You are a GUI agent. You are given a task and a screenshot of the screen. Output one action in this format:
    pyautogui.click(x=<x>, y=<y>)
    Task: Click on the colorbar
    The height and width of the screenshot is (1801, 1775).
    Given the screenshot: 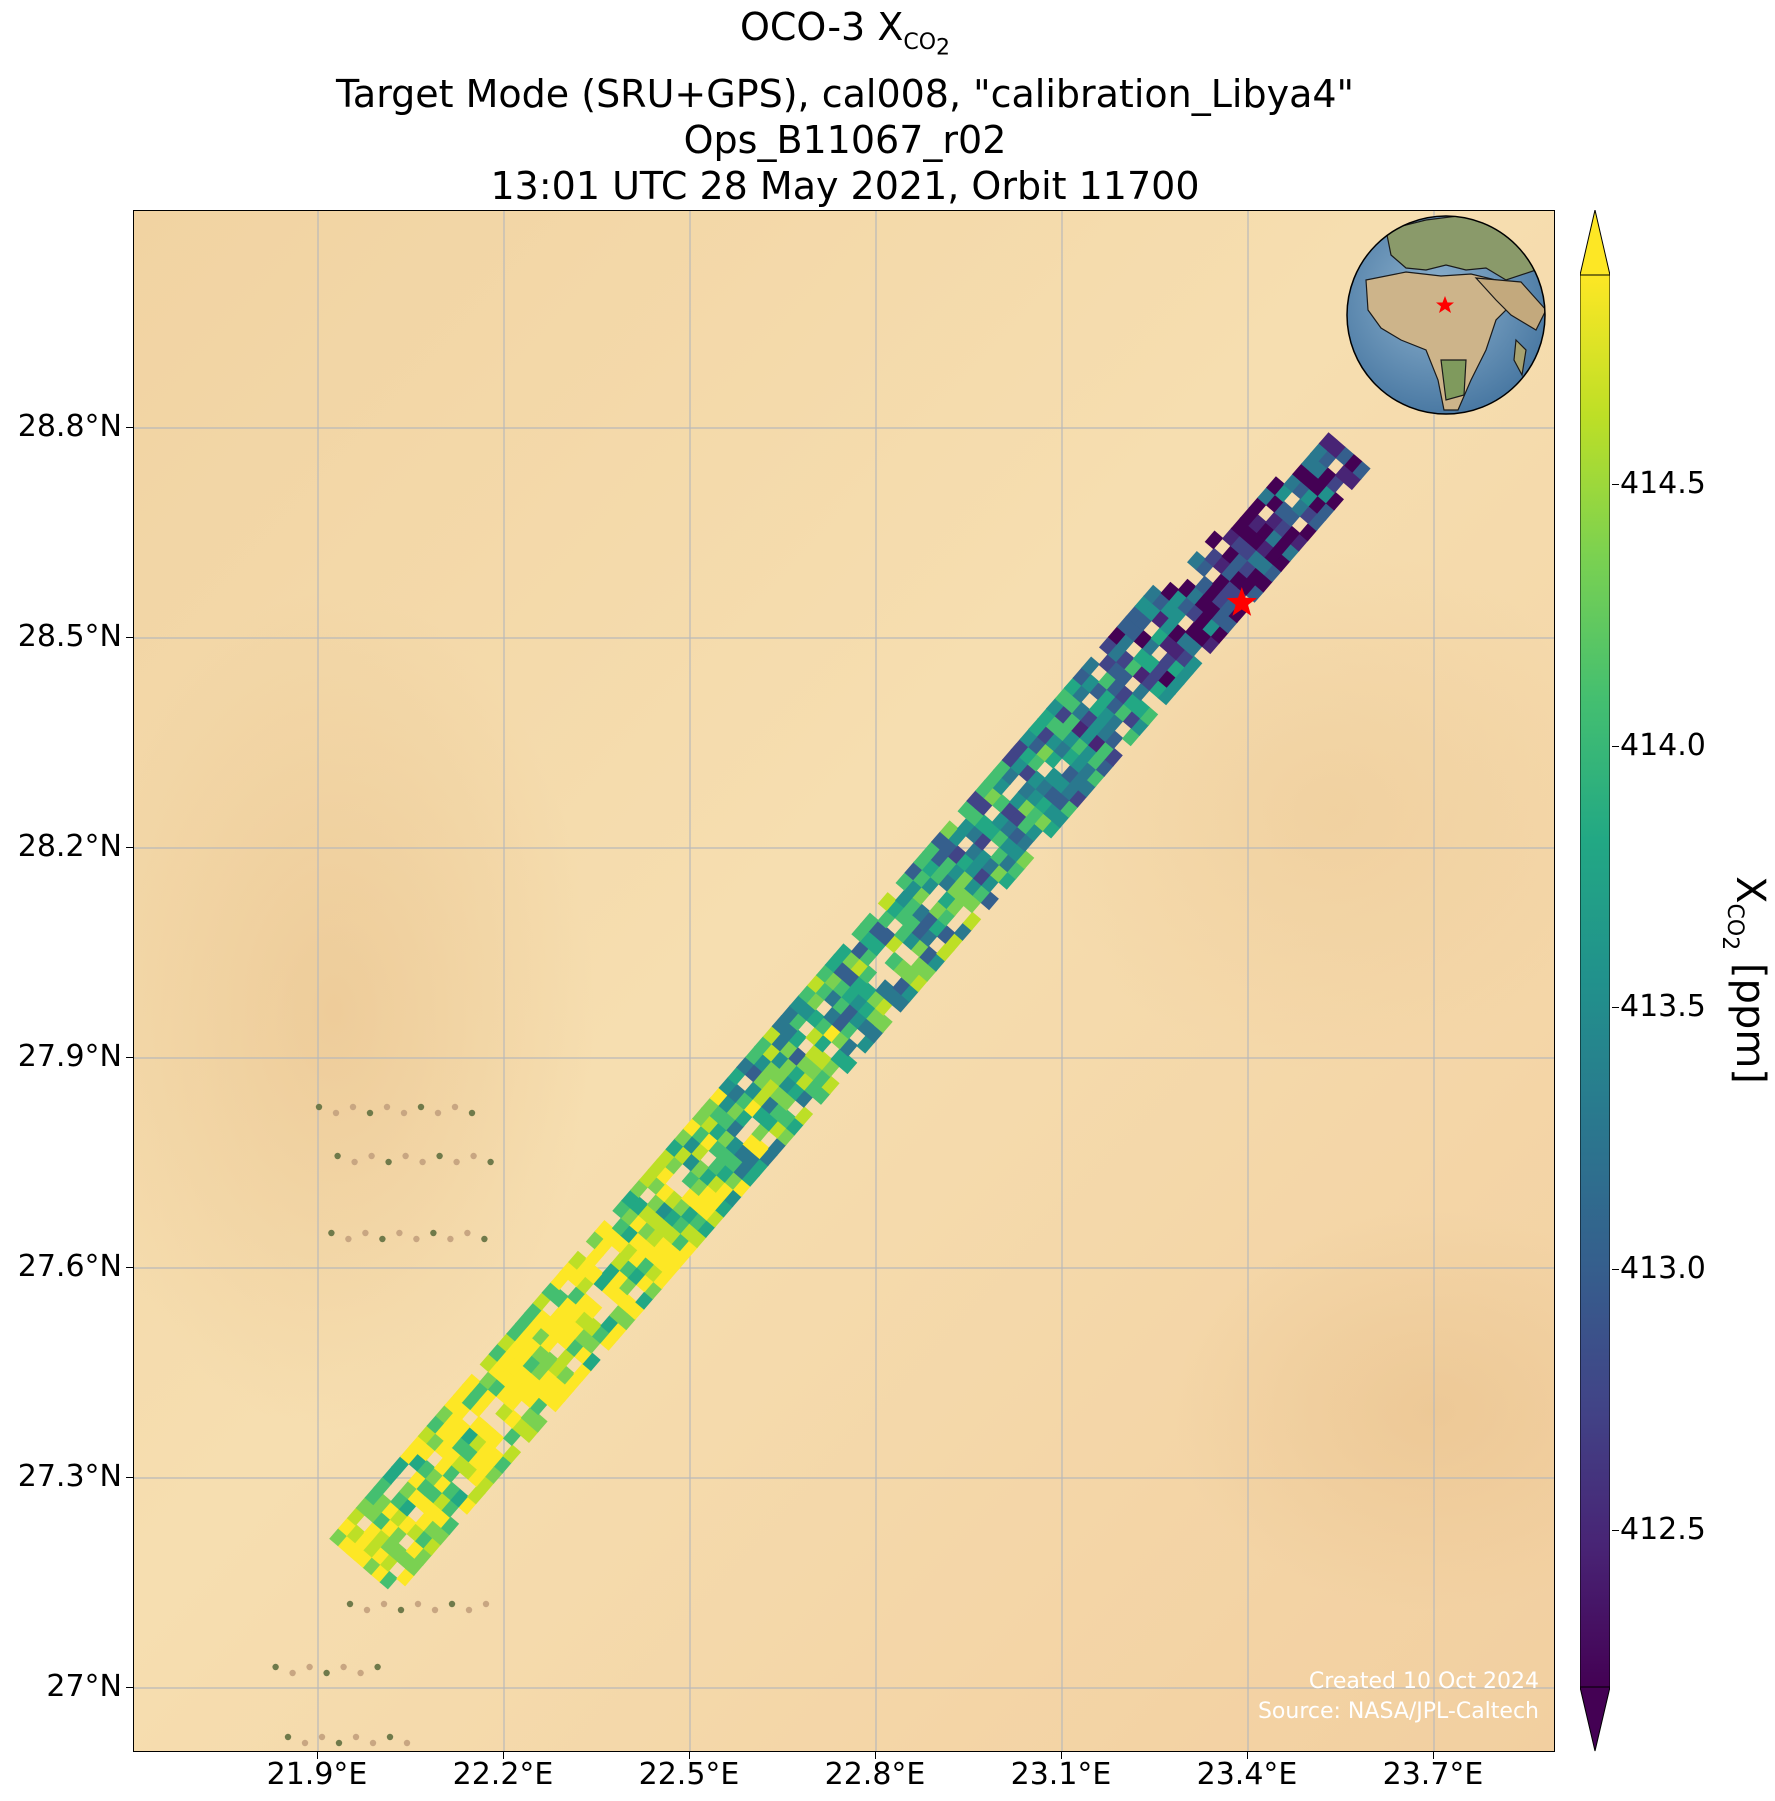 What is the action you would take?
    pyautogui.click(x=1595, y=981)
    